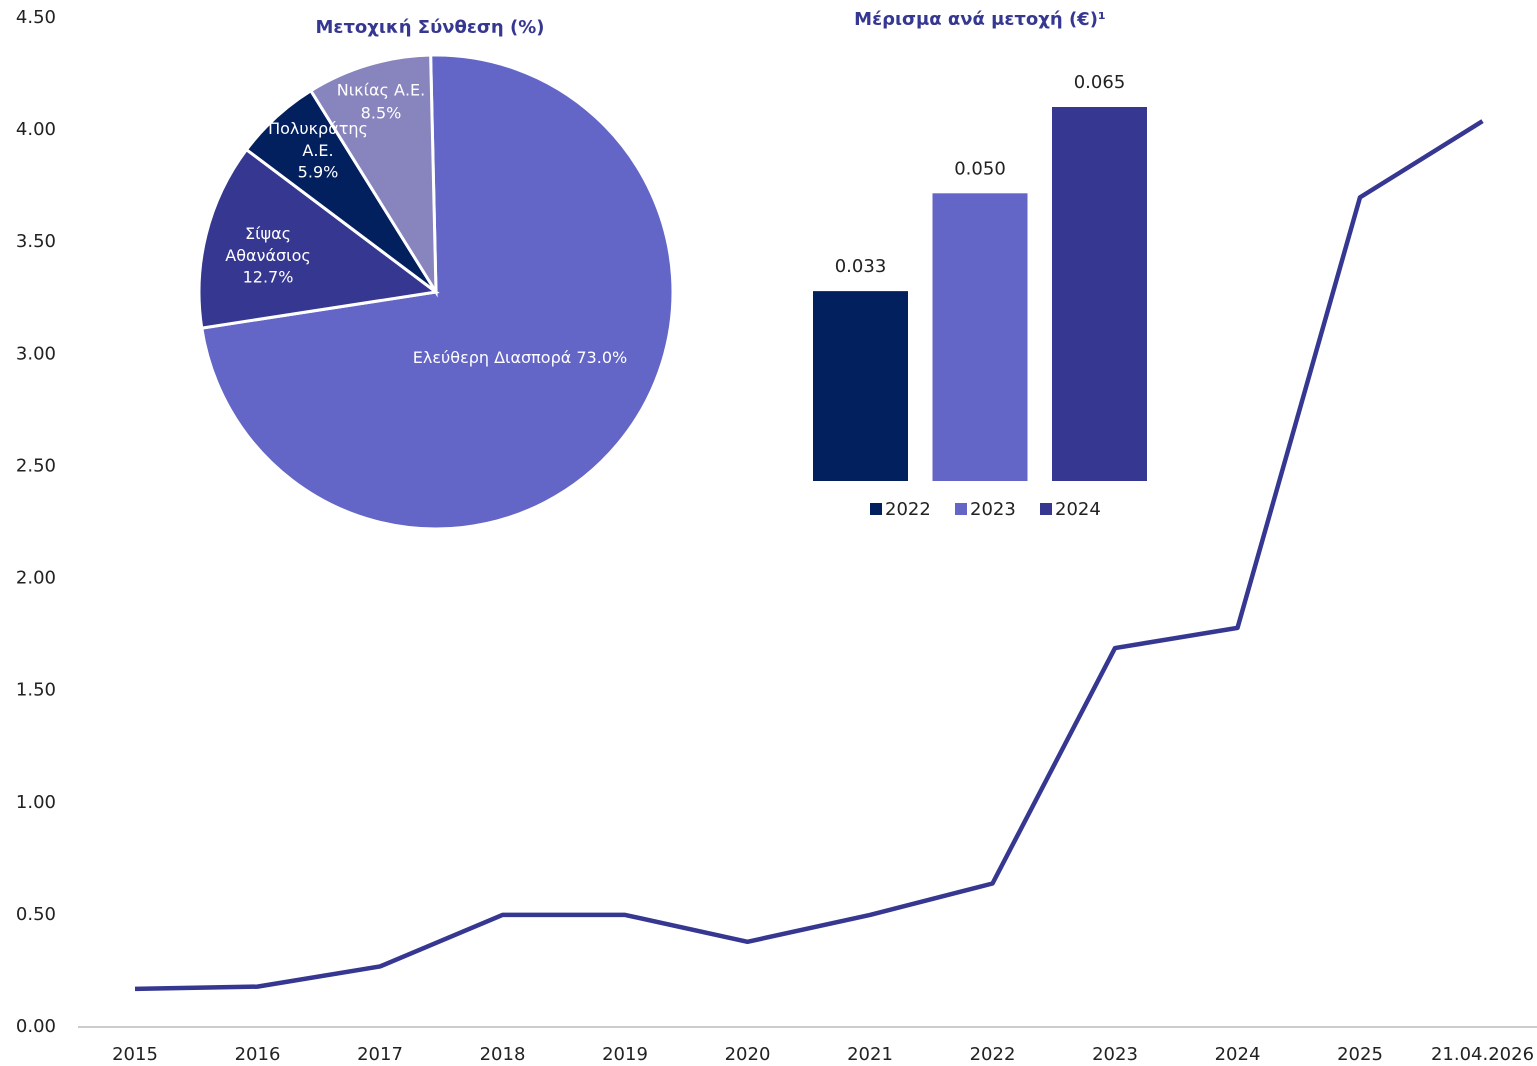  I want to click on pie-value-label: 8.5%, so click(381, 113).